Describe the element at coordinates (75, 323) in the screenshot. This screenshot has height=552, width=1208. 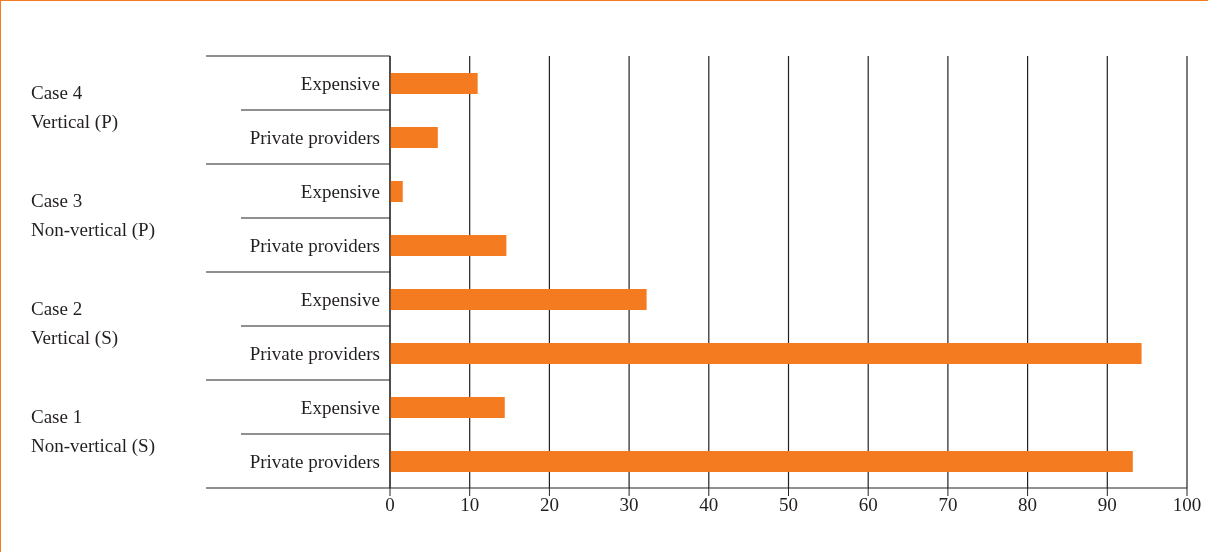
I see `text: Case 2 Vertical (S)` at that location.